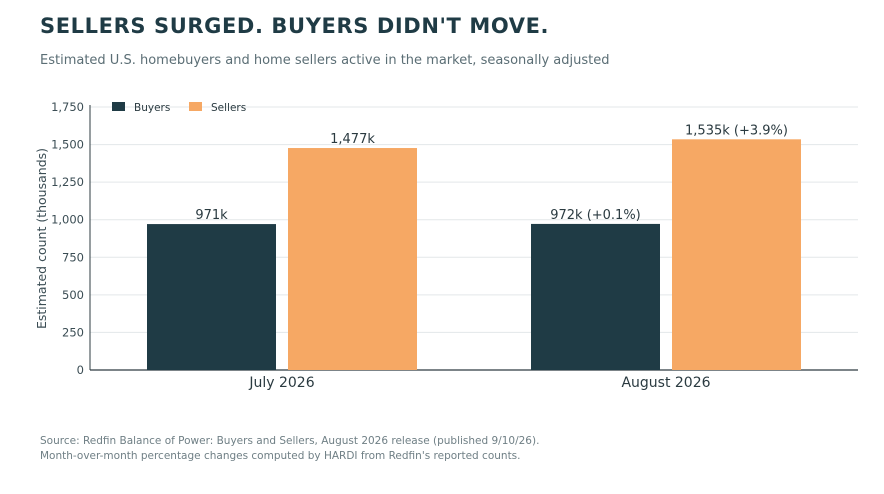  What do you see at coordinates (295, 26) in the screenshot?
I see `page-title: SELLERS SURGED. BUYERS DIDN'T MOVE.` at bounding box center [295, 26].